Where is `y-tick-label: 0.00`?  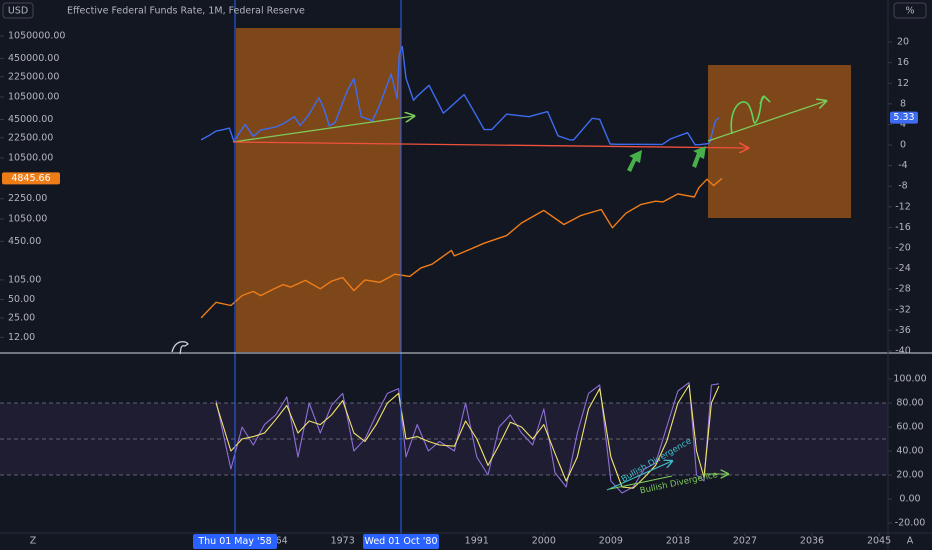
y-tick-label: 0.00 is located at coordinates (909, 498).